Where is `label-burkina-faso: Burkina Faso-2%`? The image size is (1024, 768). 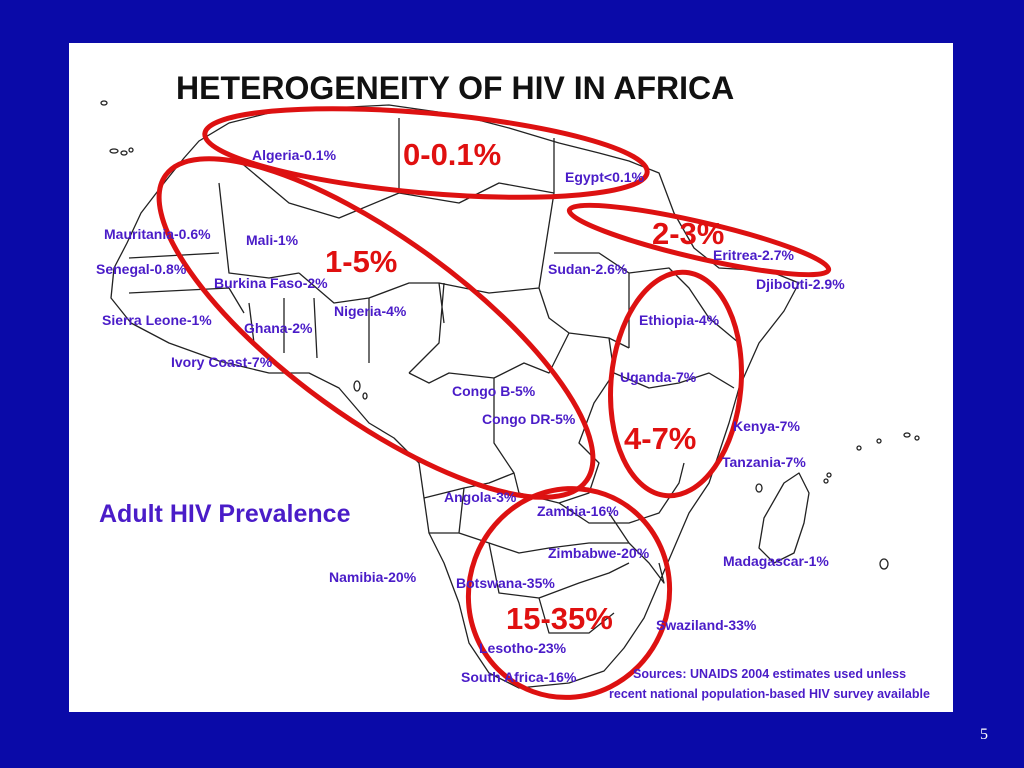 label-burkina-faso: Burkina Faso-2% is located at coordinates (271, 283).